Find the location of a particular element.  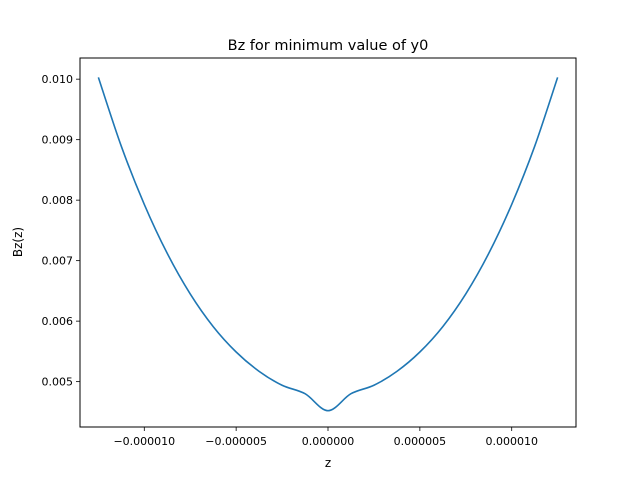

x-tick-label: −0.000005 is located at coordinates (236, 441).